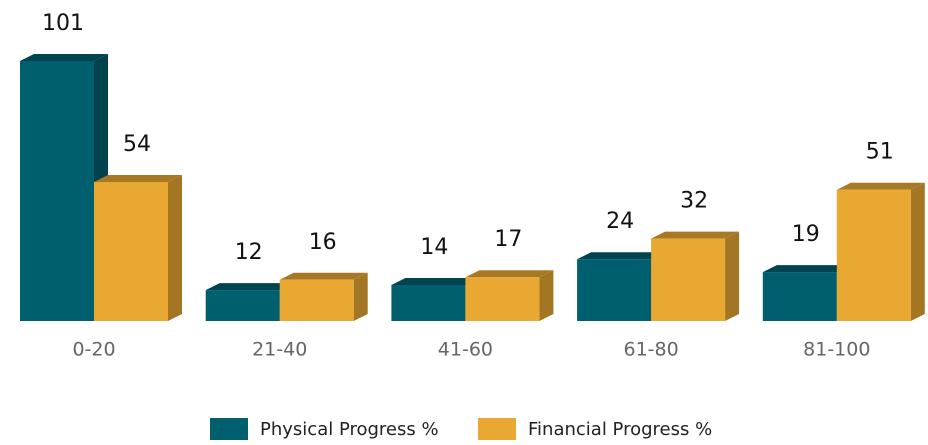 This screenshot has width=928, height=445. I want to click on value-label: 54, so click(137, 144).